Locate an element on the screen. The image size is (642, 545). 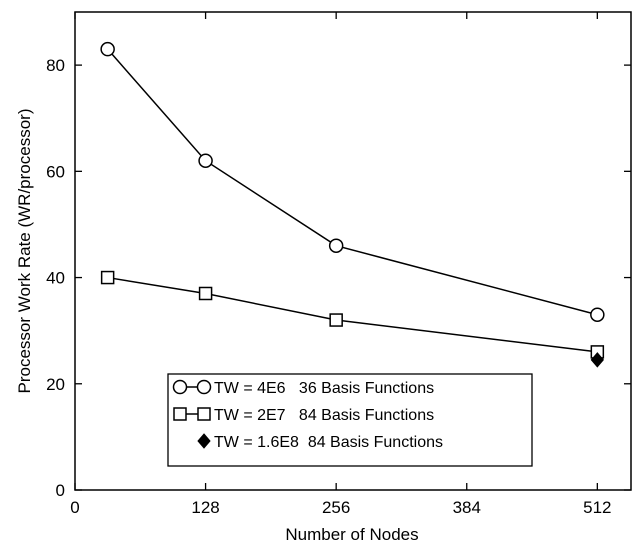
legend-label-1: TW = 4E6 36 Basis Functions is located at coordinates (324, 388).